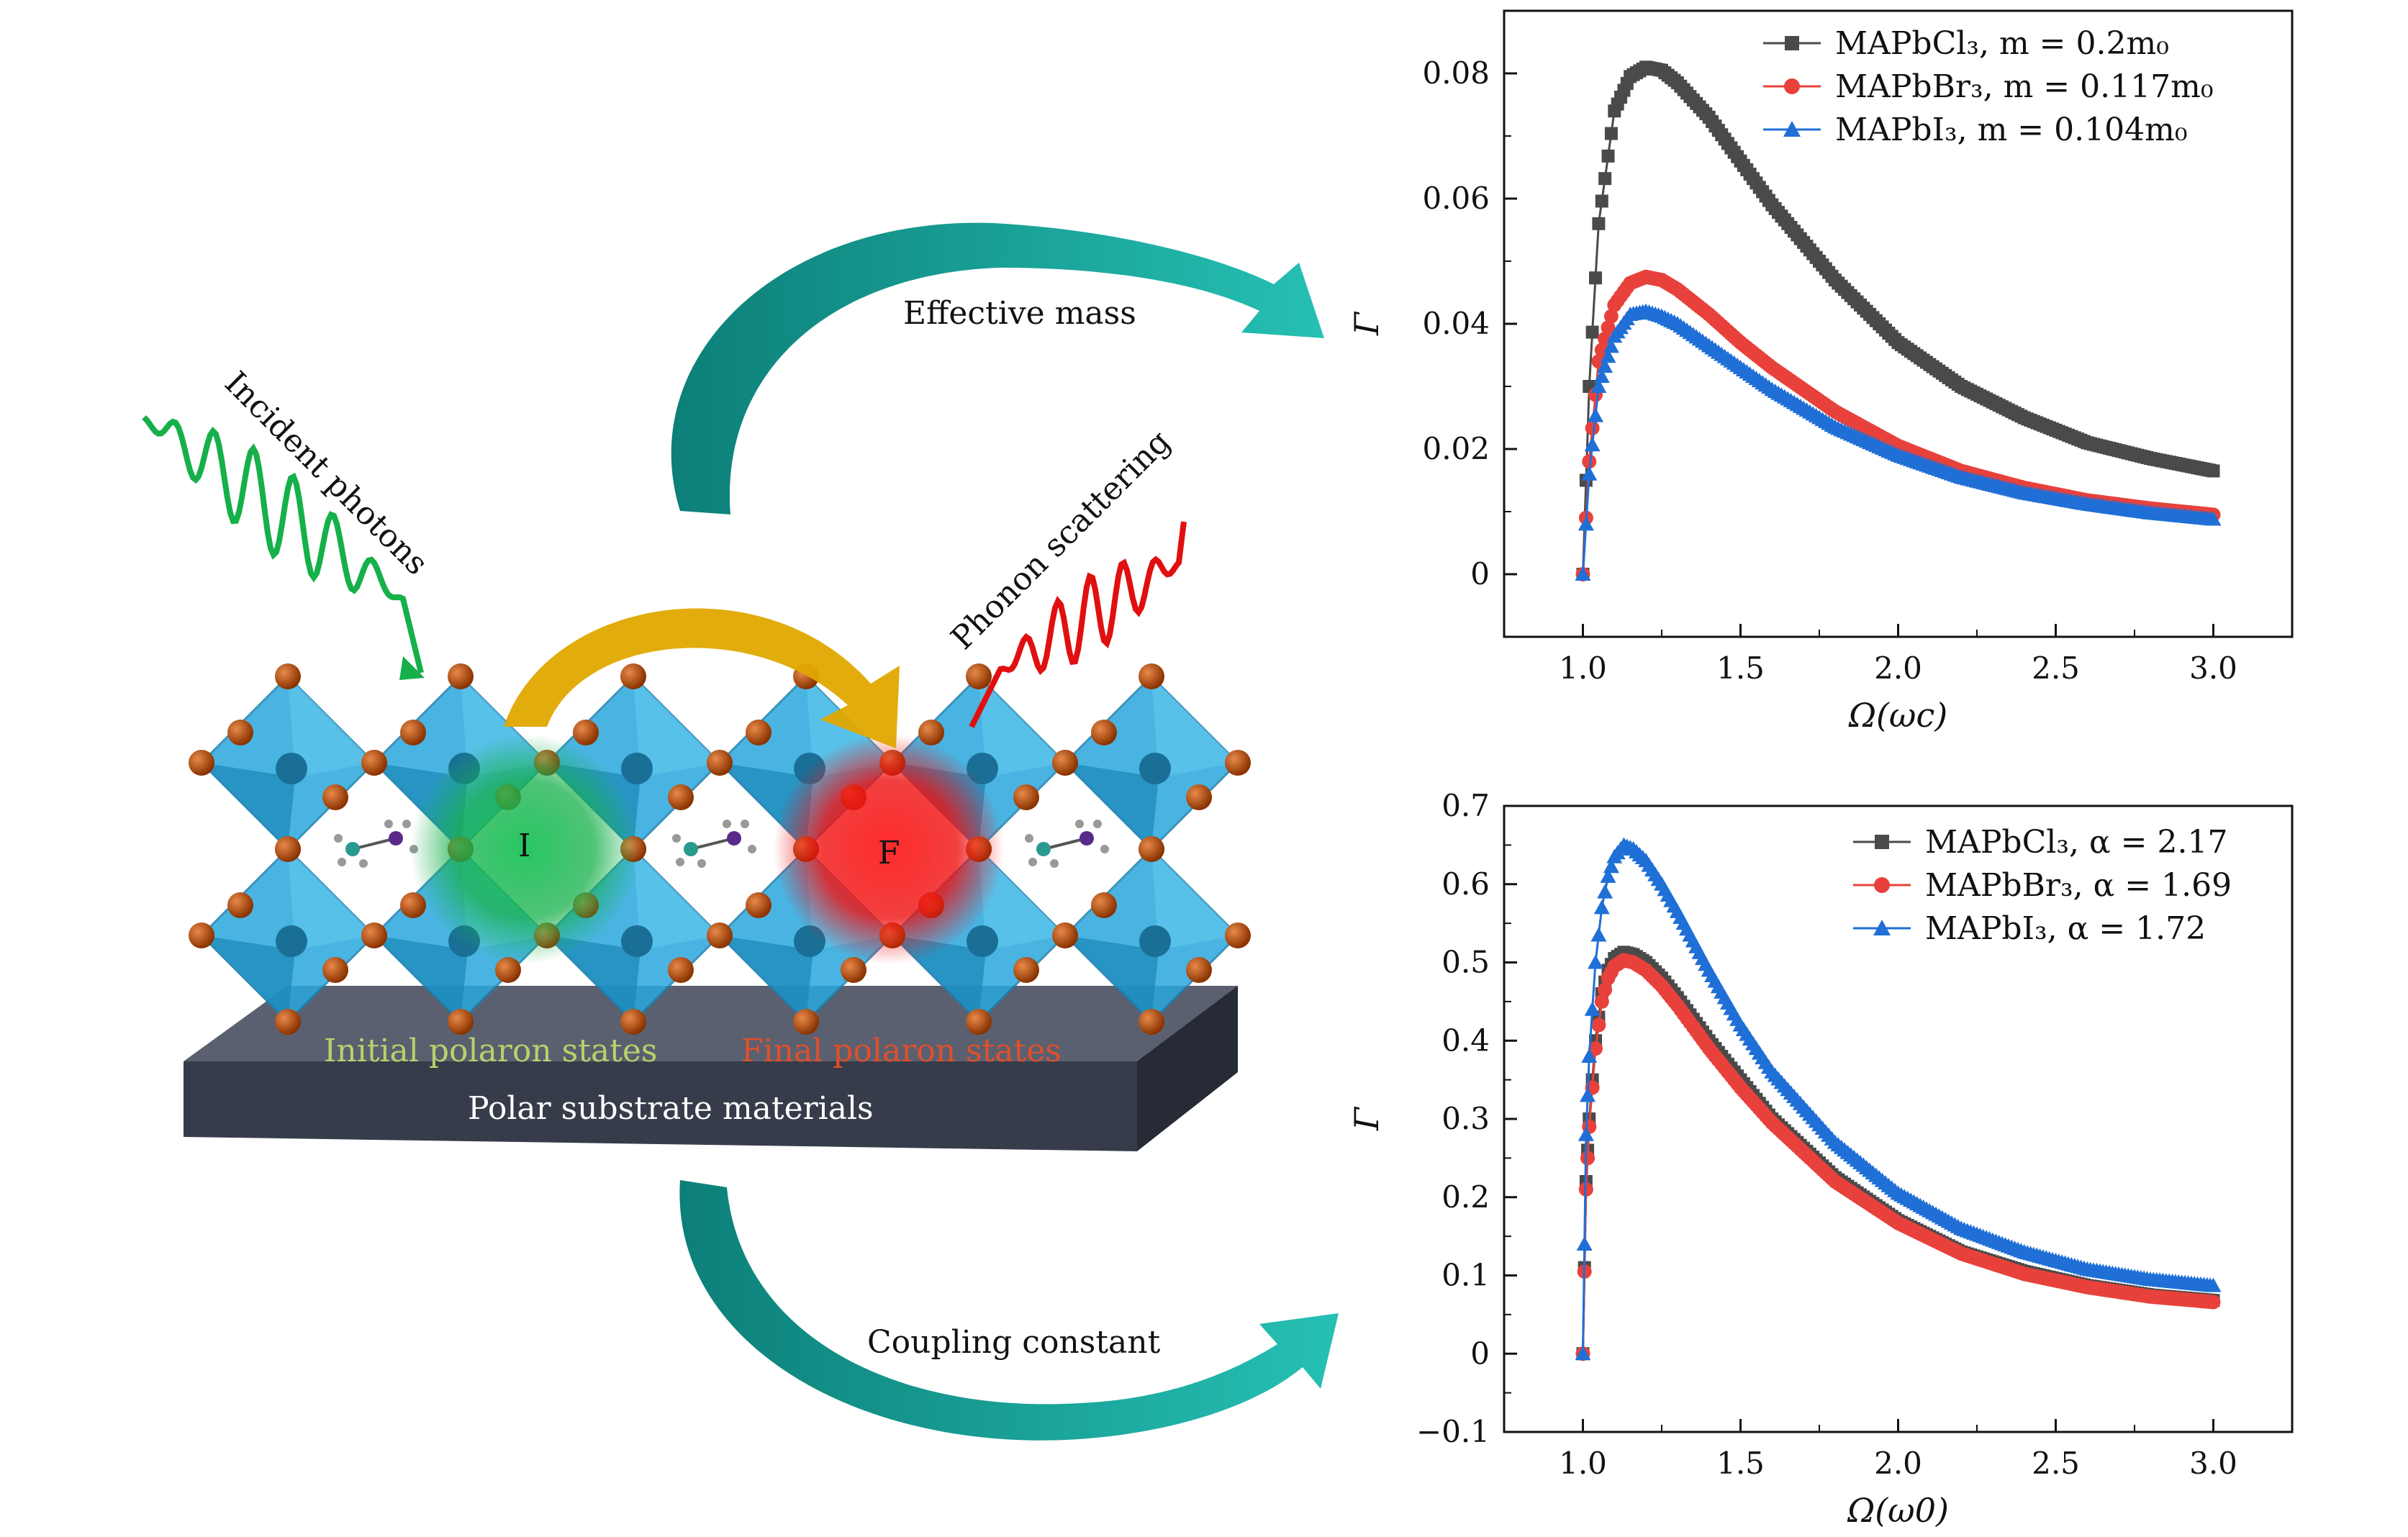 Image resolution: width=2408 pixels, height=1537 pixels. I want to click on legend-label: MAPbCl₃, α = 2.17, so click(2076, 843).